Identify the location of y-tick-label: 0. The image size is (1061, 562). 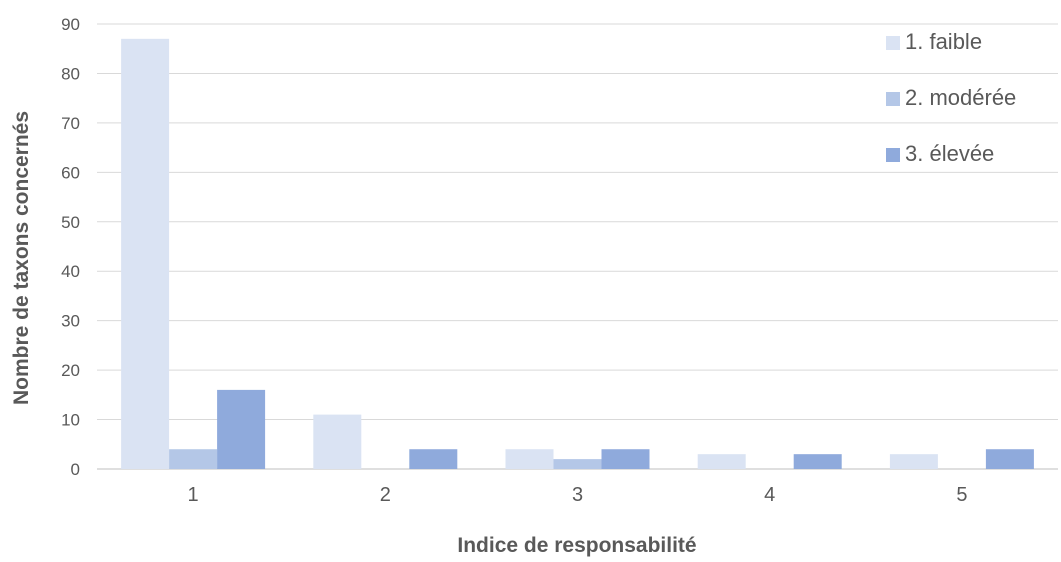
(75, 469).